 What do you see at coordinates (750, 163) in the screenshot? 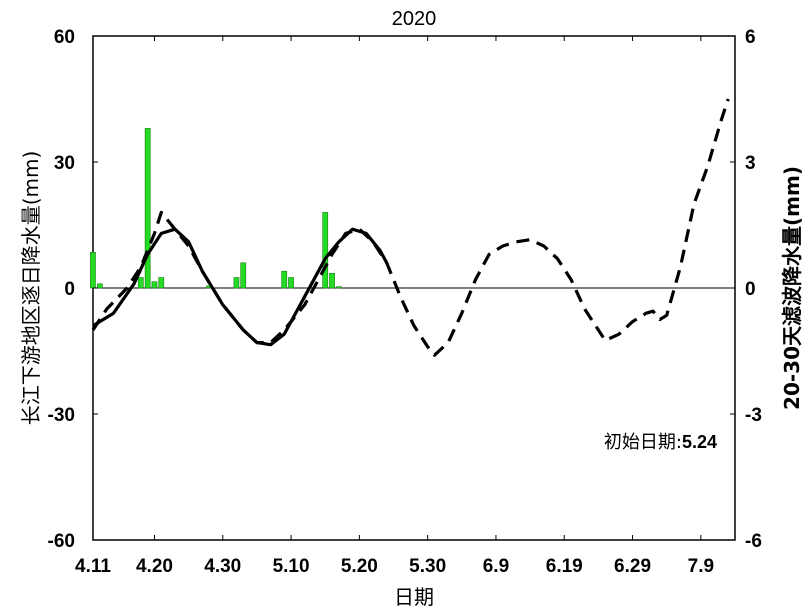
I see `y-right-tick-label-3: 3` at bounding box center [750, 163].